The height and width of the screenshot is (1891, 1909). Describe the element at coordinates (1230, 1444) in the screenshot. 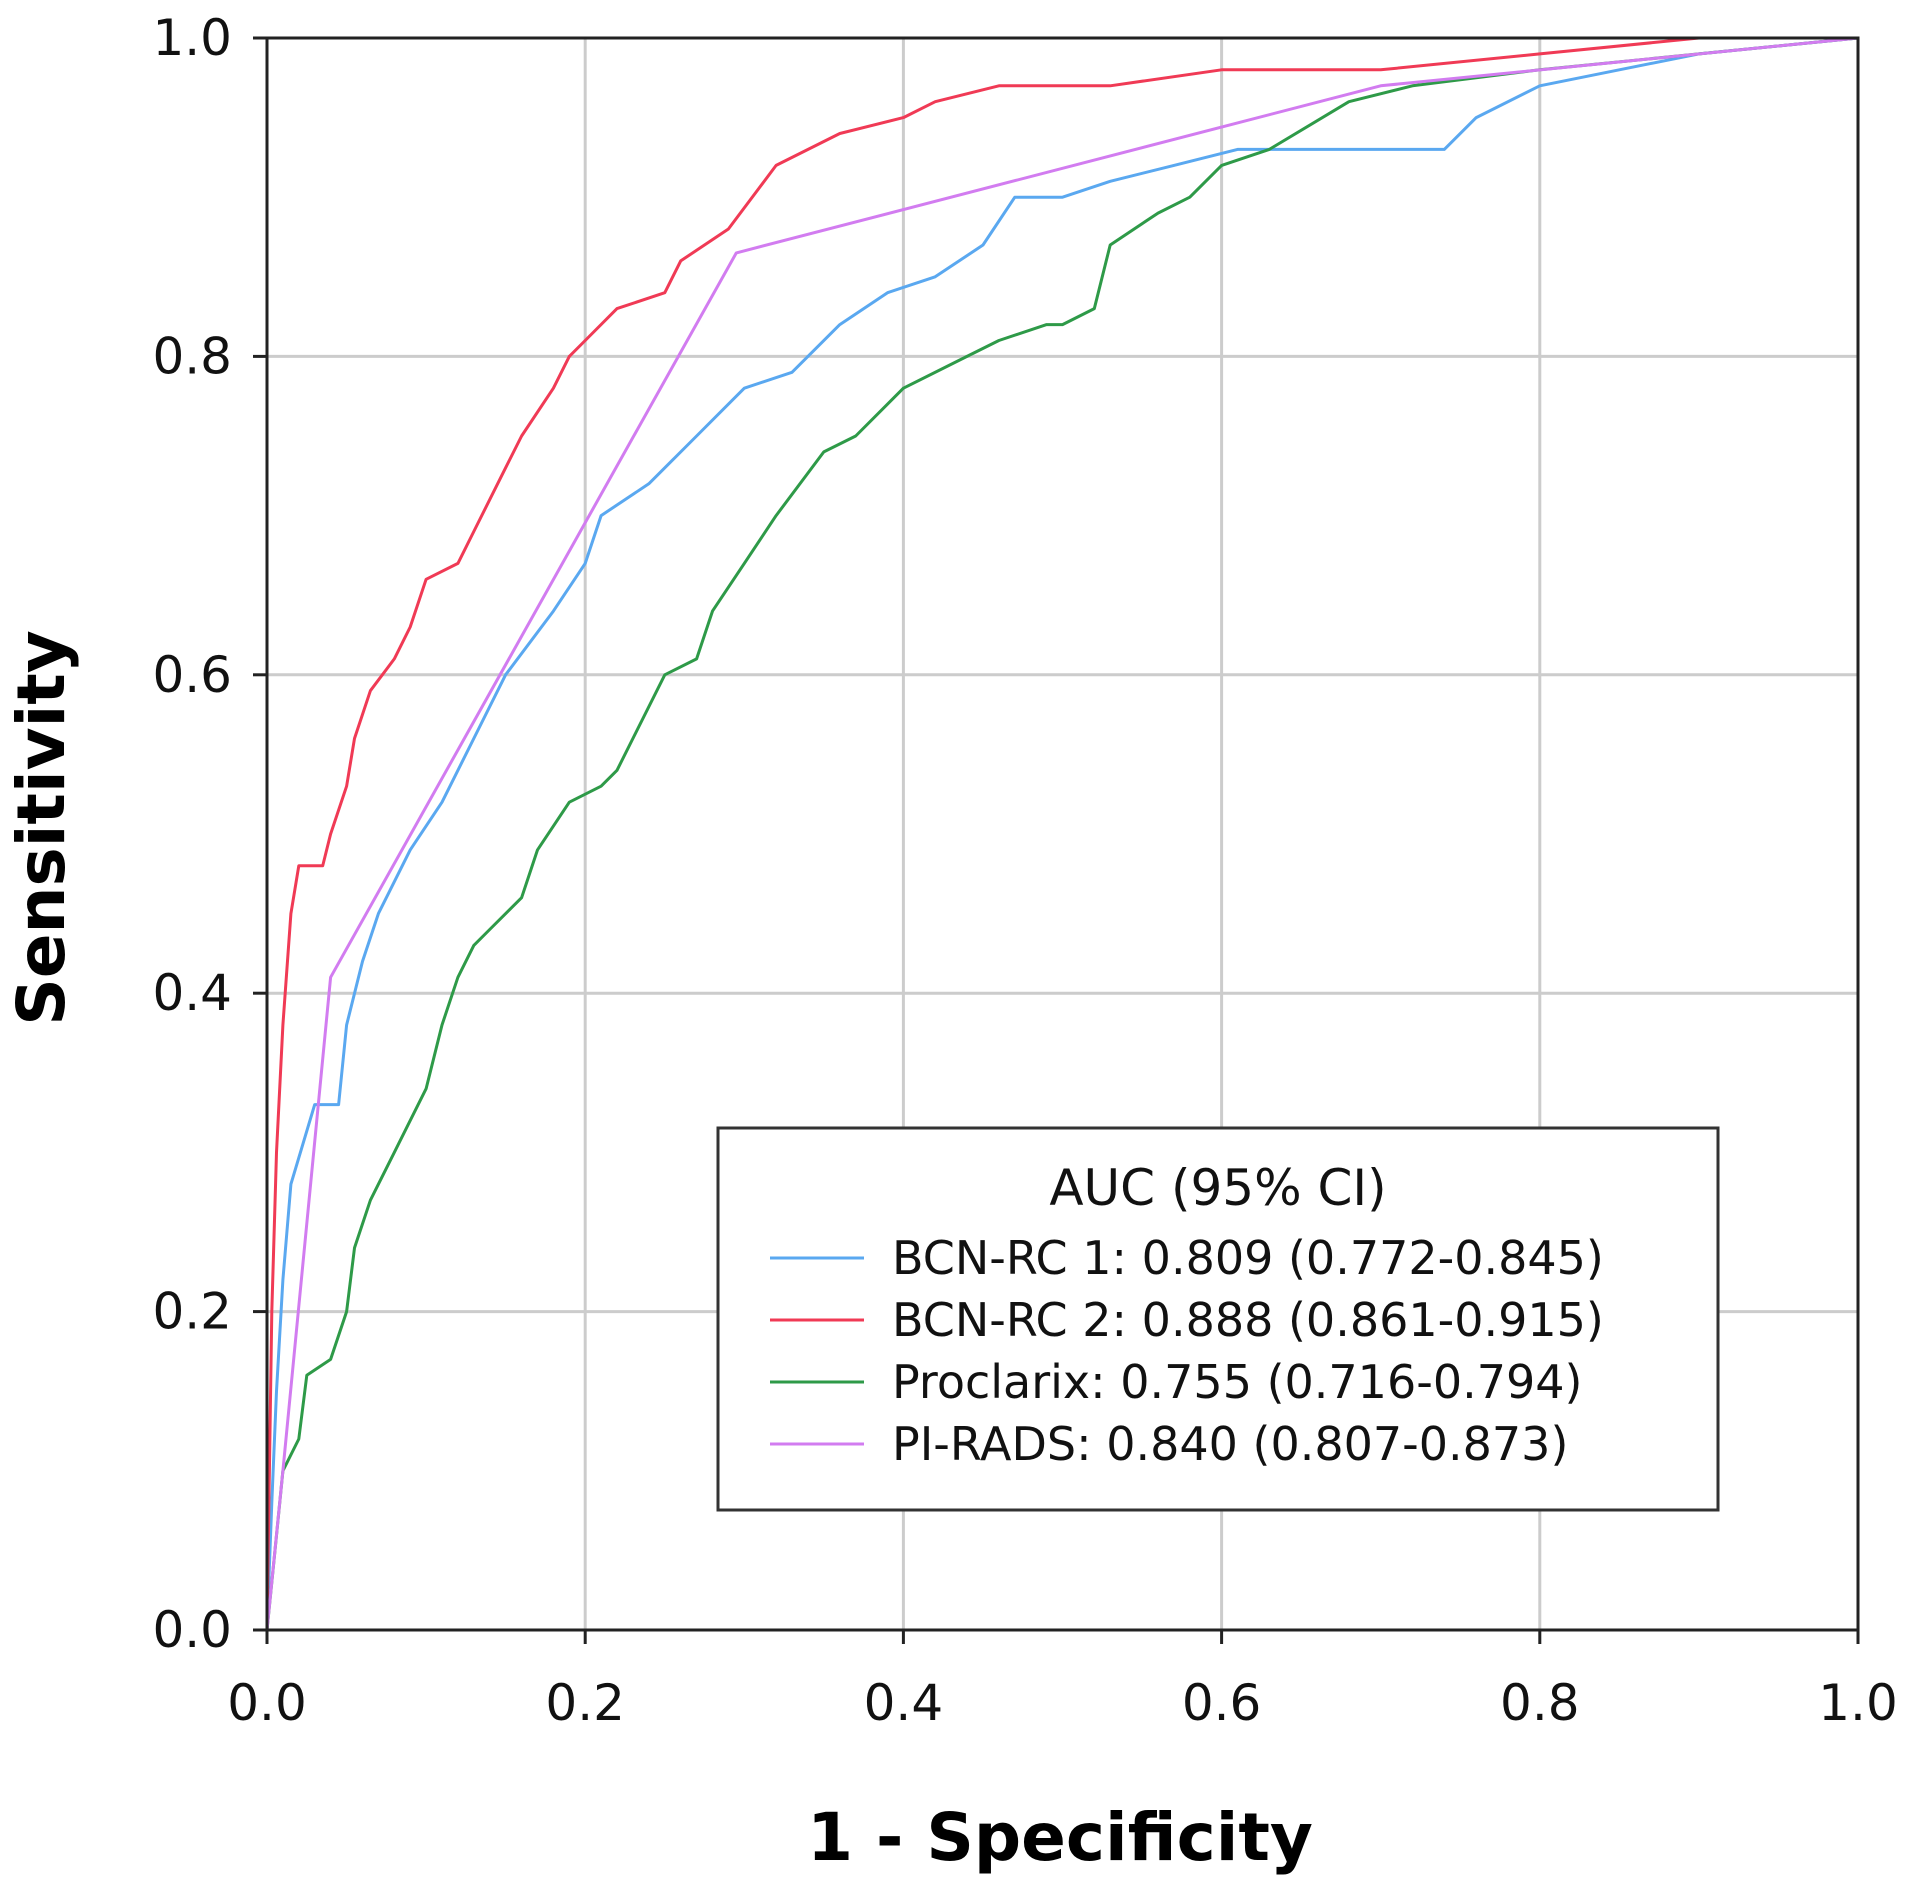

I see `legend-label: PI-RADS: 0.840 (0.807-0.873)` at that location.